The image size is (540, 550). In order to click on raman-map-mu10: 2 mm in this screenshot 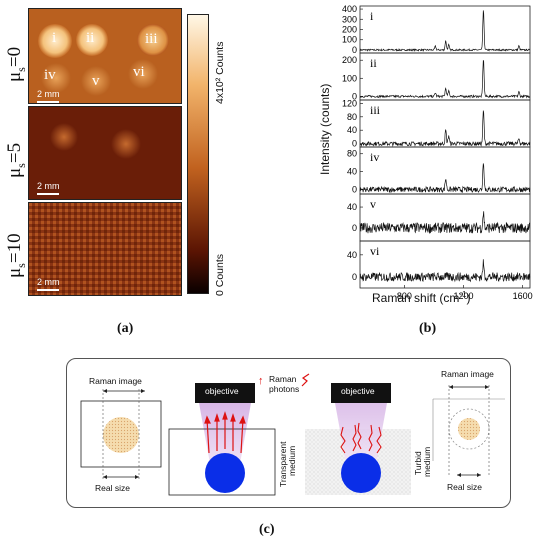, I will do `click(105, 249)`.